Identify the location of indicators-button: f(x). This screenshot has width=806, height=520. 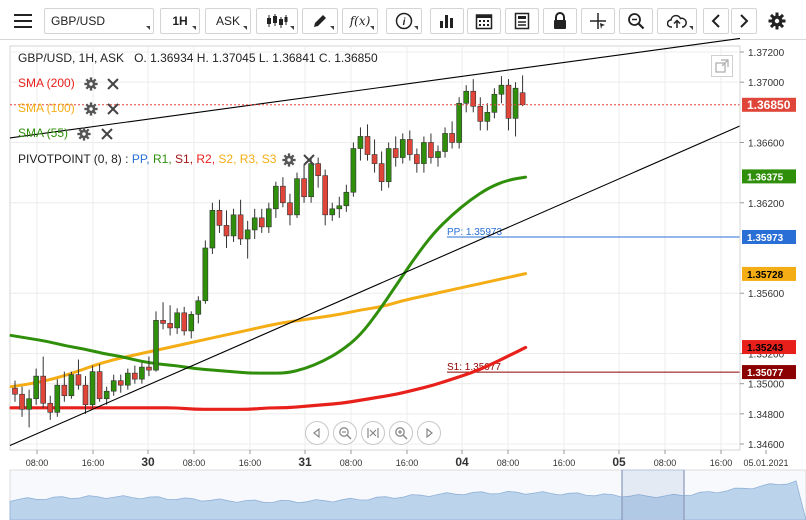
(360, 21).